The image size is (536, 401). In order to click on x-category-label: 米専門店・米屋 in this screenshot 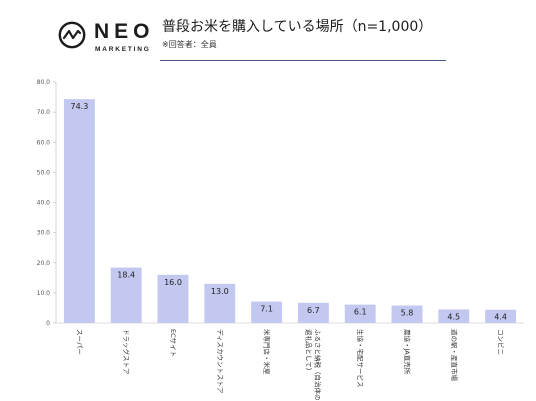, I will do `click(267, 352)`.